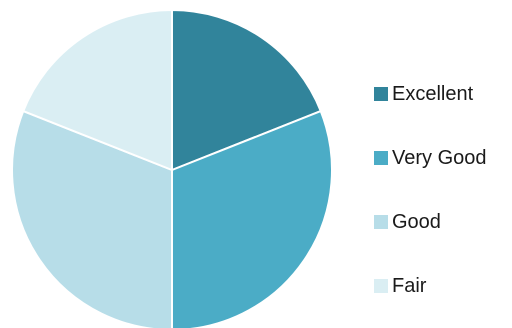  Describe the element at coordinates (381, 158) in the screenshot. I see `legend-swatch-very-good` at that location.